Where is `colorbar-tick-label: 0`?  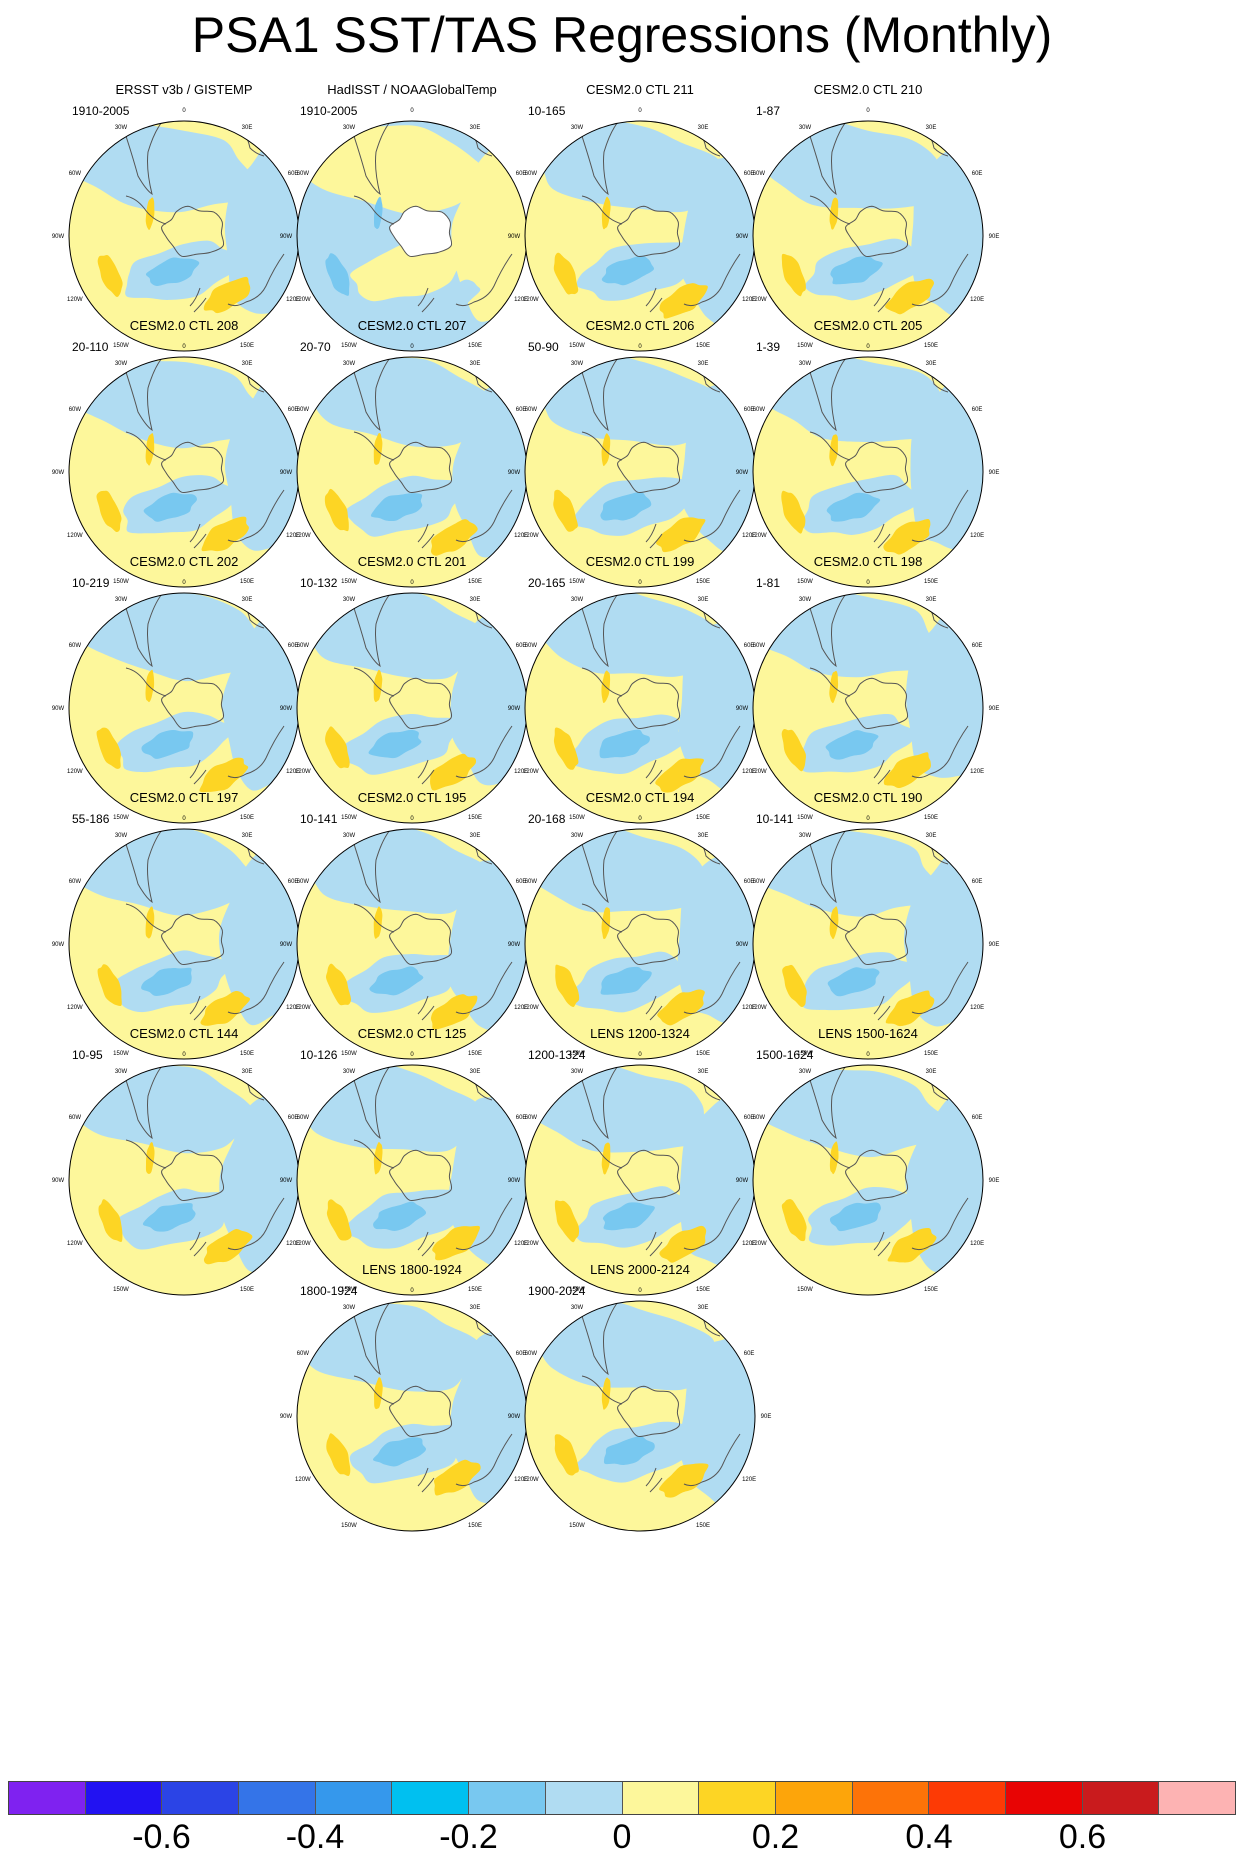 colorbar-tick-label: 0 is located at coordinates (622, 1837).